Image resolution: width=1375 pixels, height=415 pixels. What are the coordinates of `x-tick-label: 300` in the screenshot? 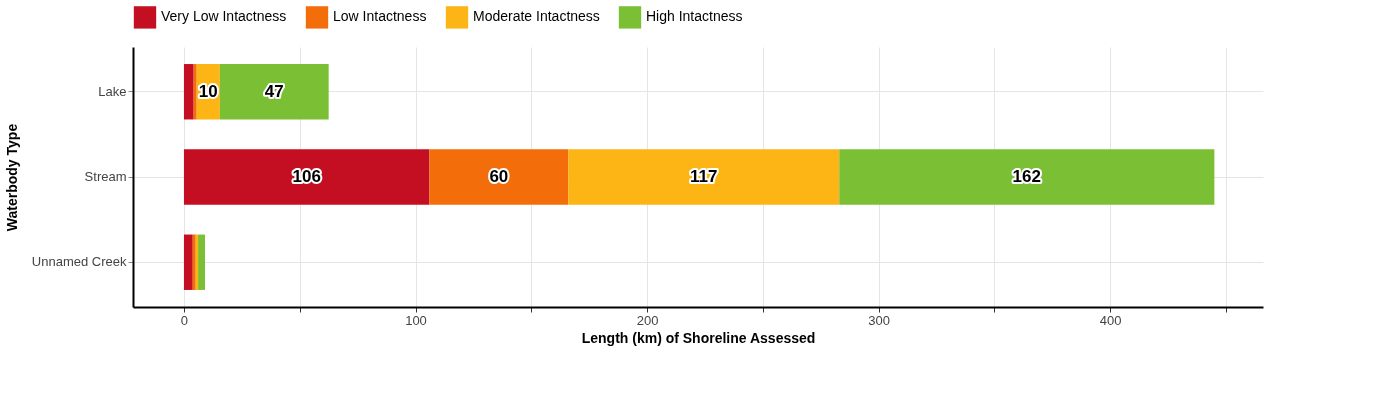 It's located at (879, 320).